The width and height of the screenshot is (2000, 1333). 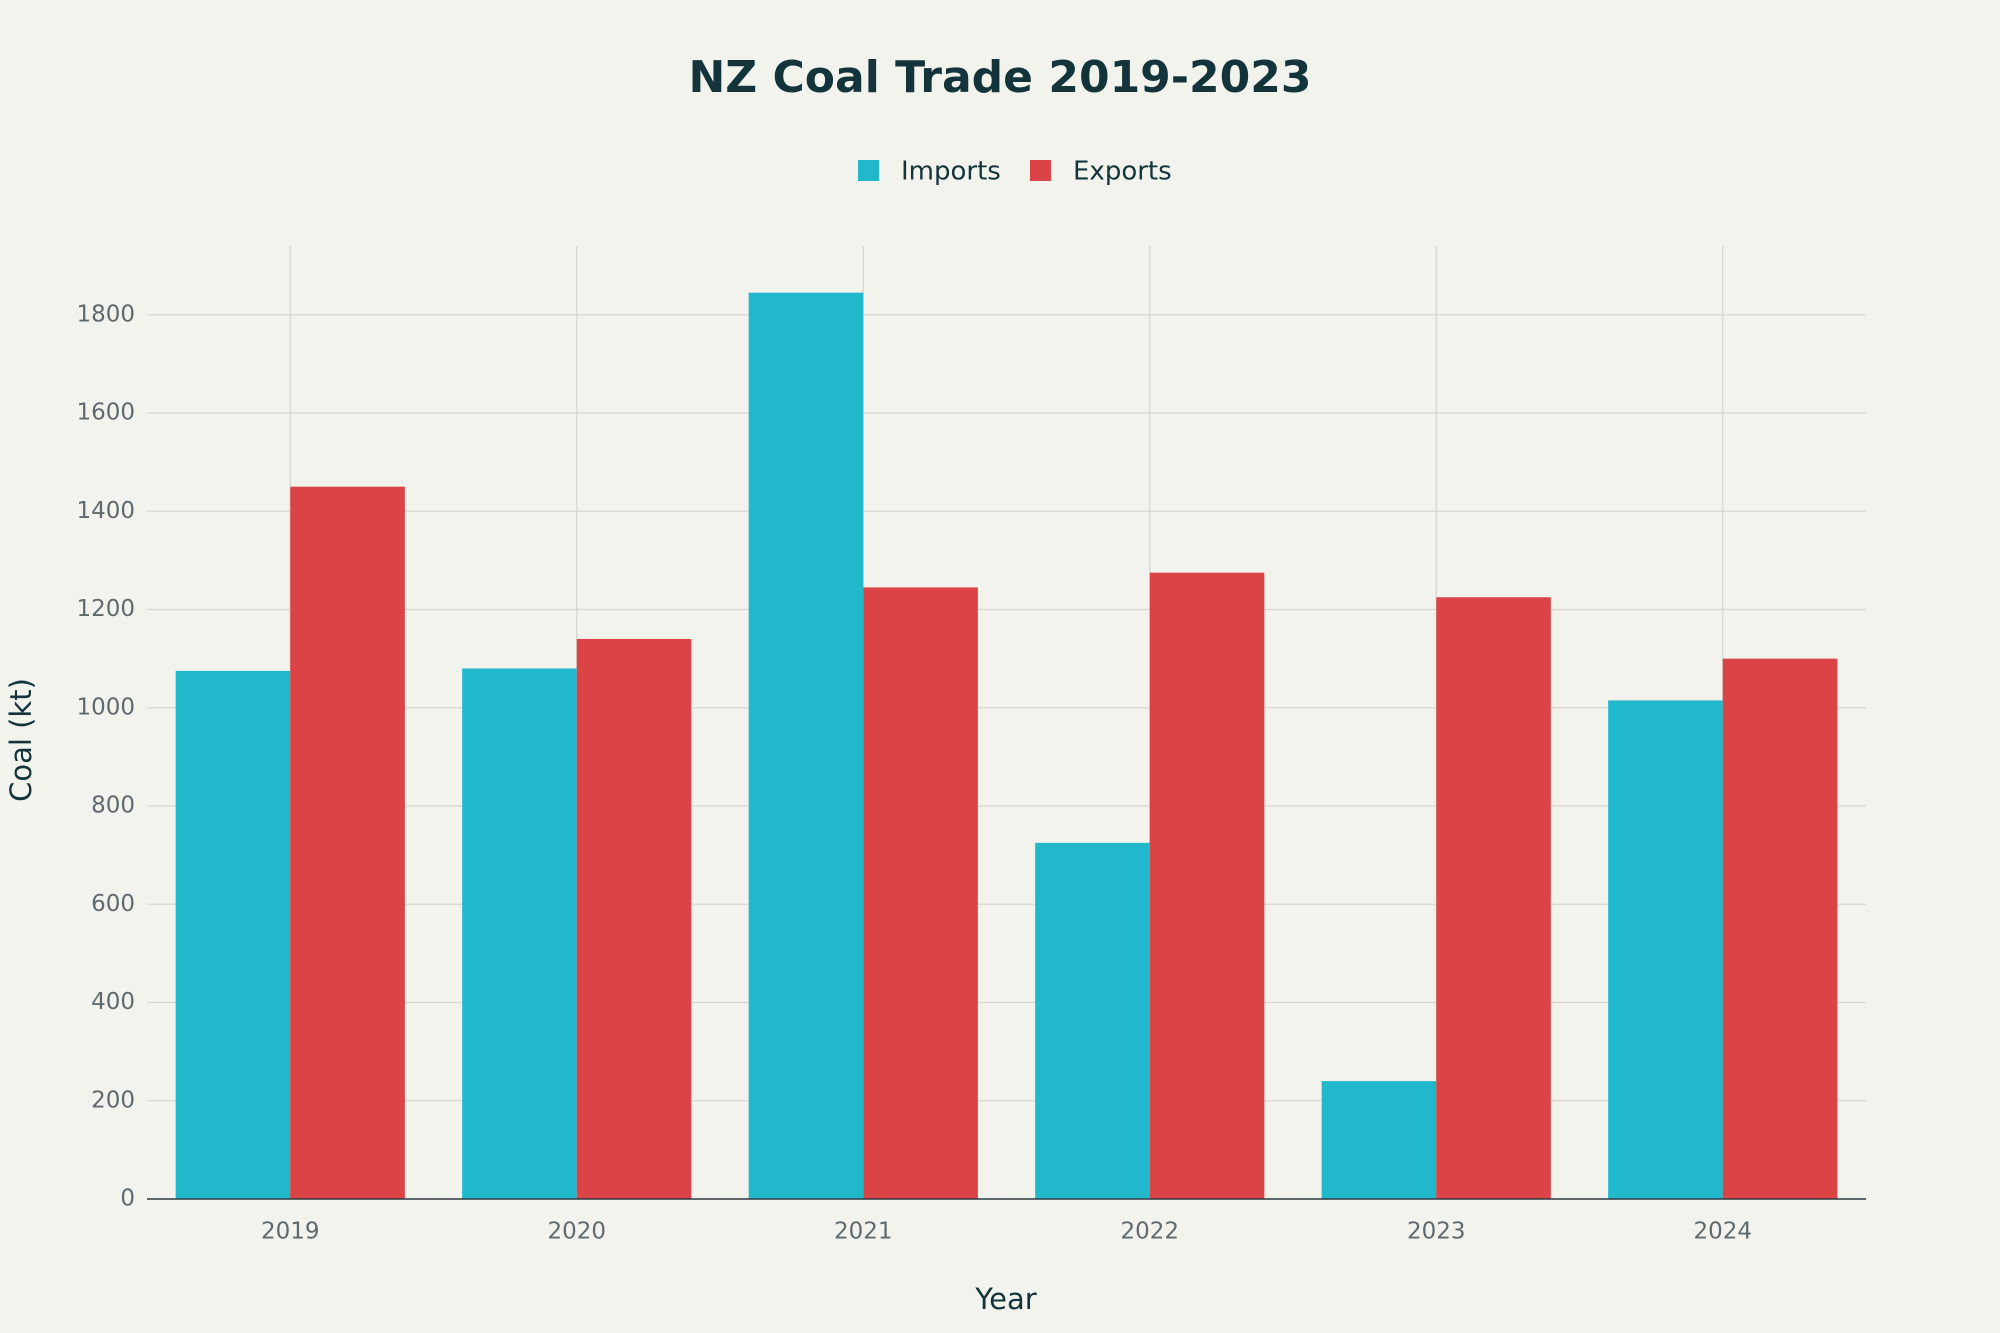 What do you see at coordinates (21, 740) in the screenshot?
I see `y-axis-label: Coal (kt)` at bounding box center [21, 740].